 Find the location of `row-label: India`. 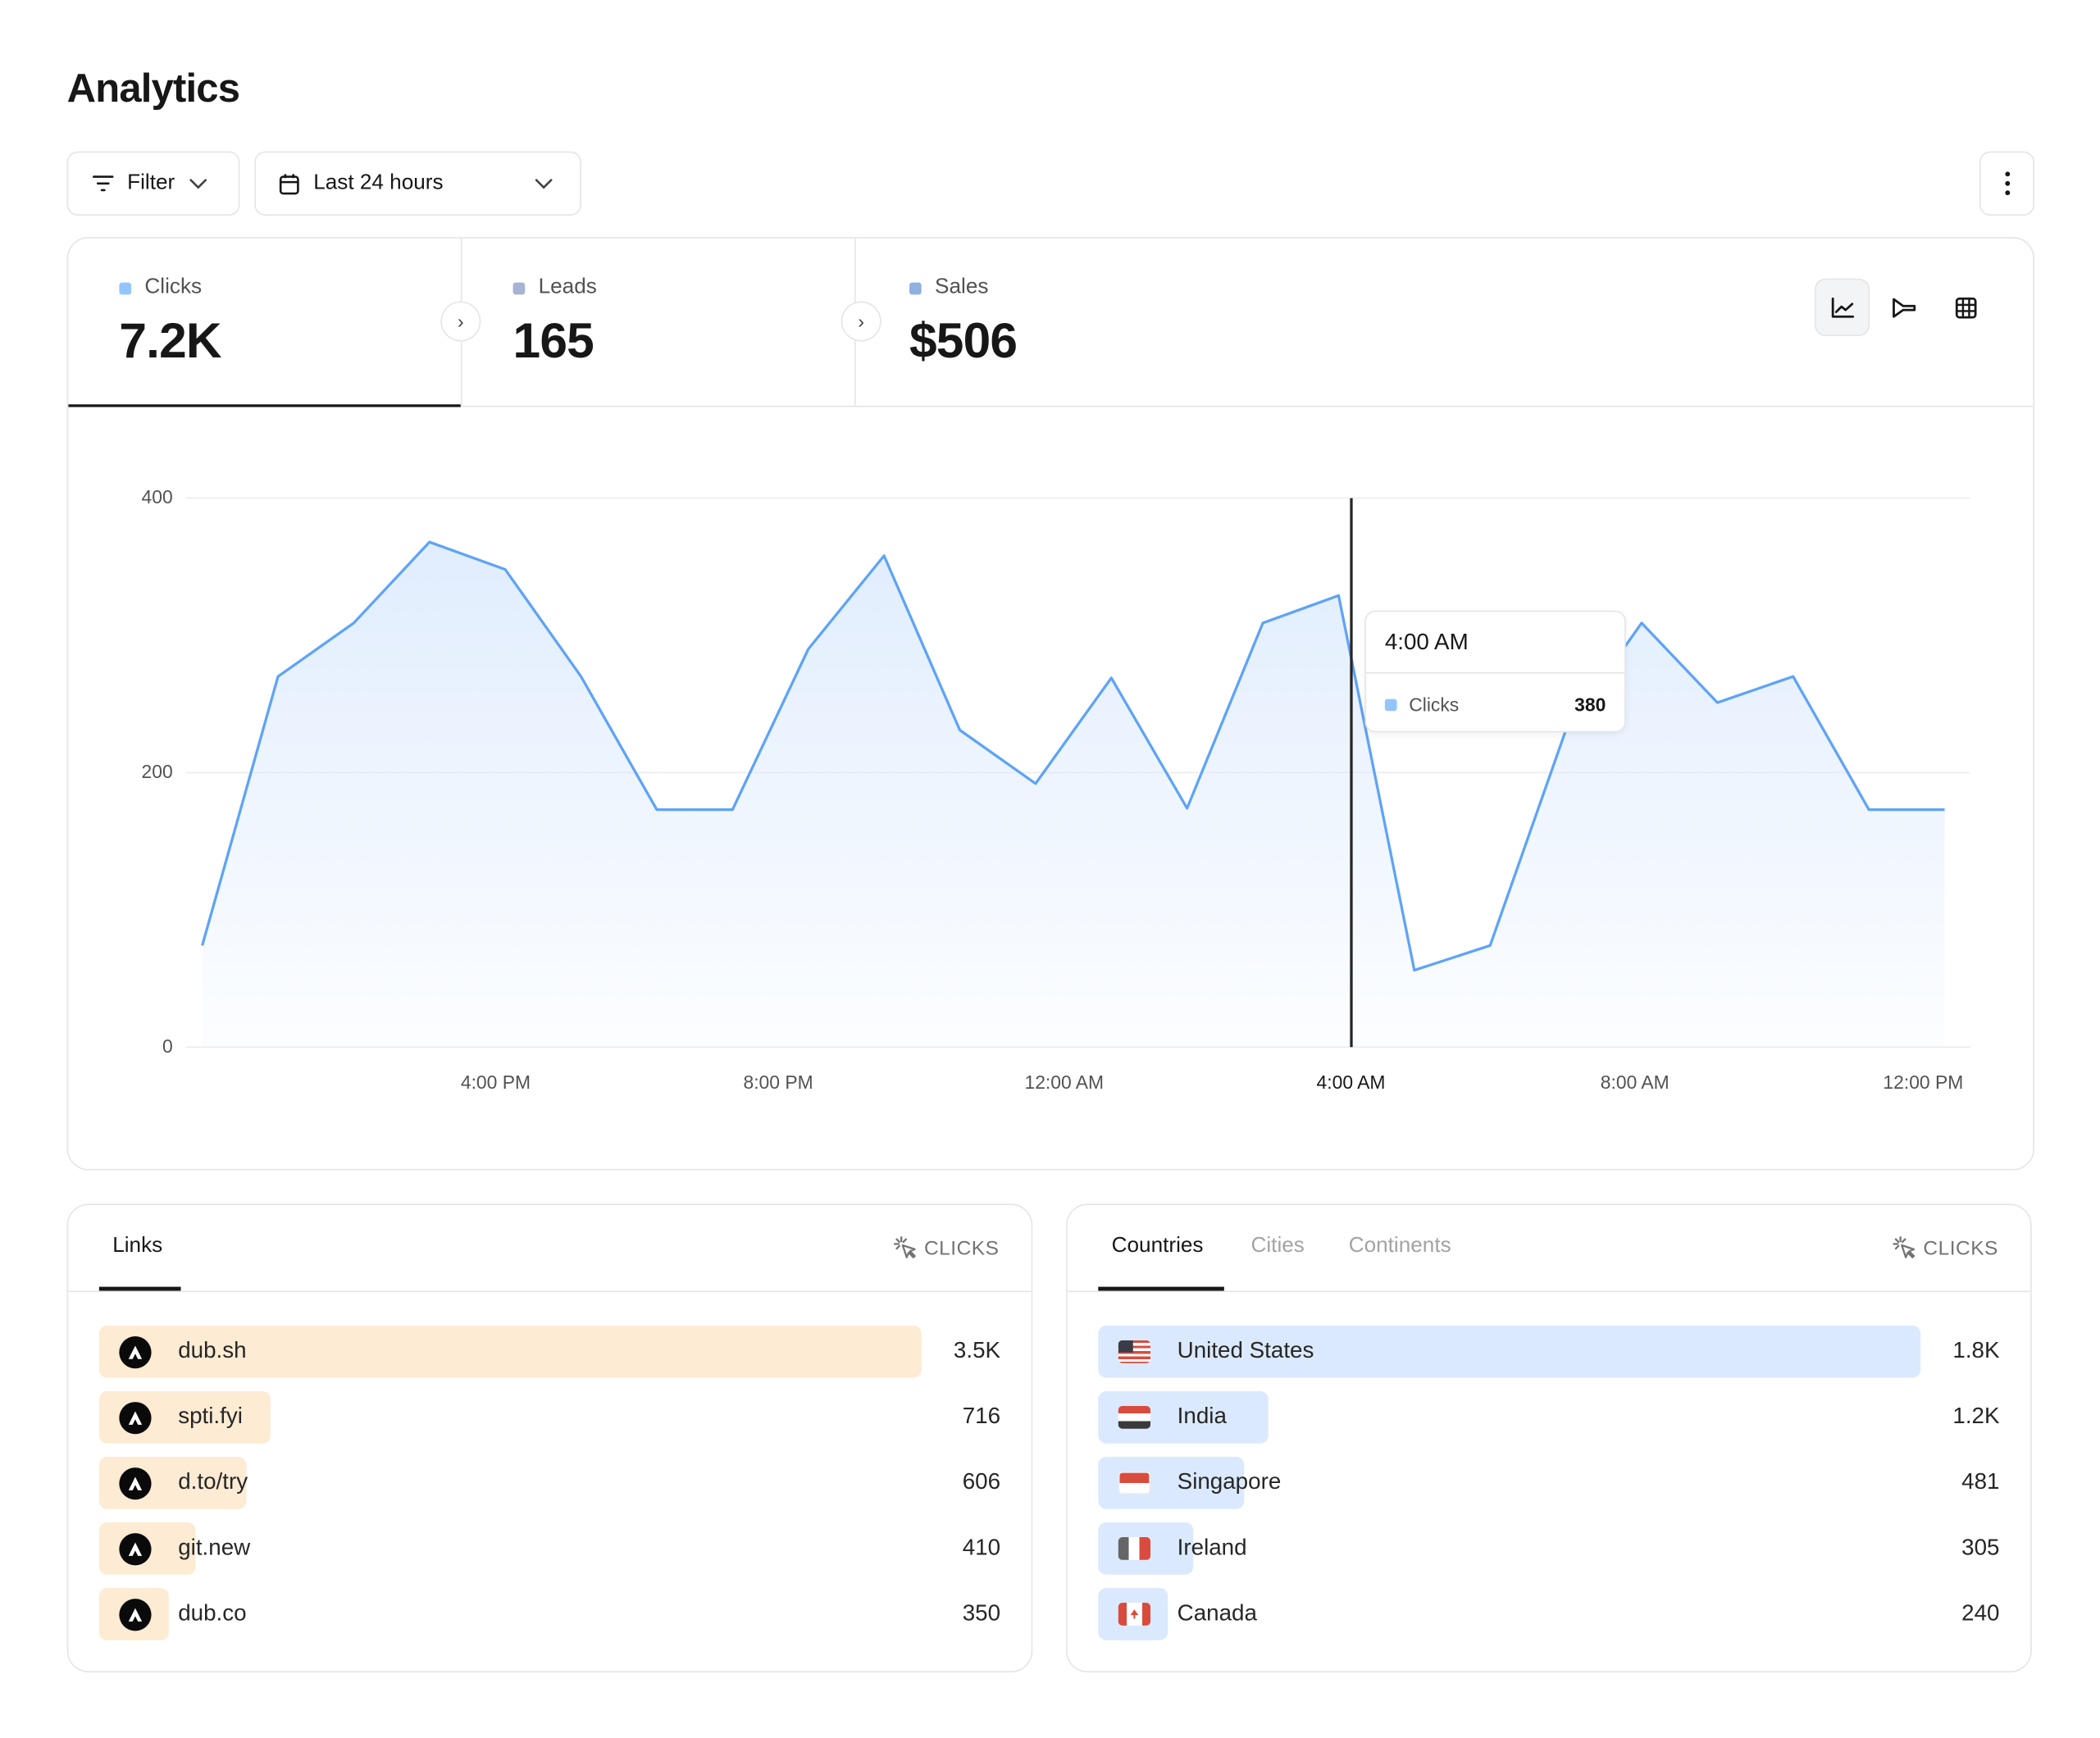

row-label: India is located at coordinates (1202, 1416).